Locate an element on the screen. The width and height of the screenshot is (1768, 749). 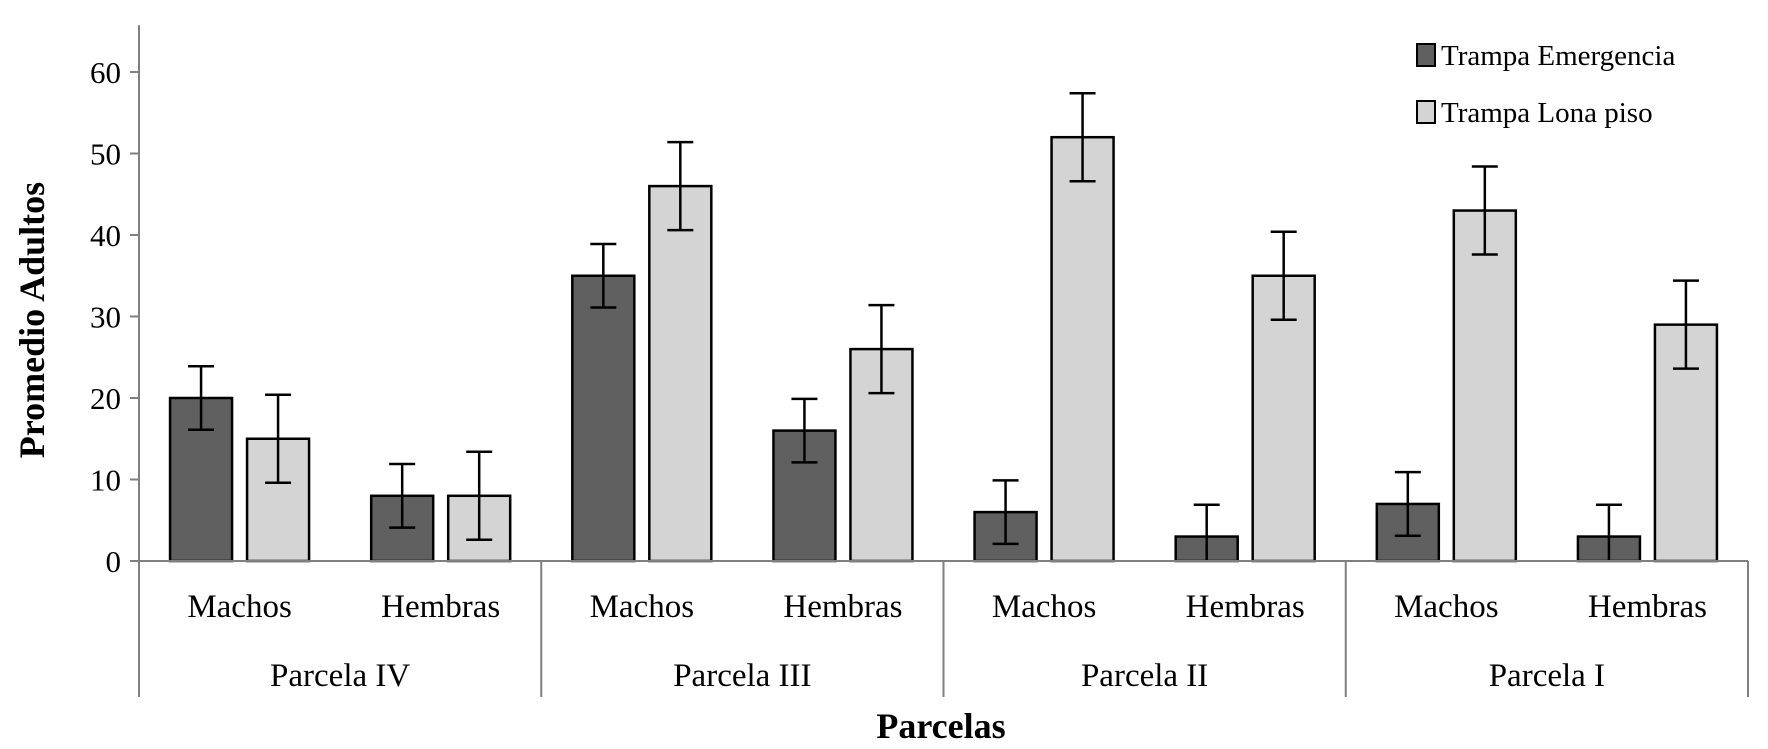
group-label: Parcela III is located at coordinates (742, 676).